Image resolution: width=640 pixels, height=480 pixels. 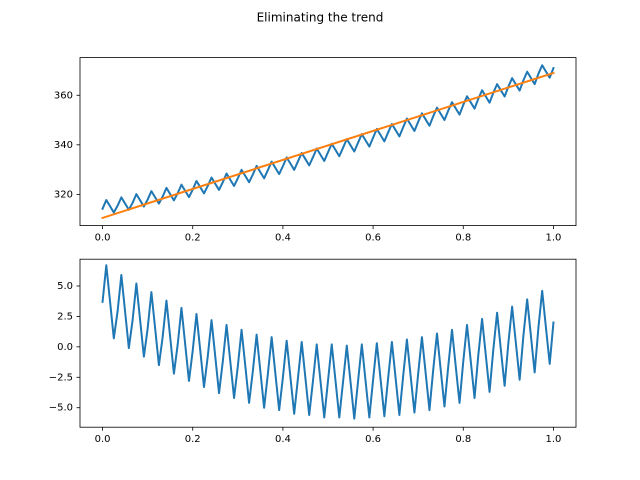 What do you see at coordinates (65, 286) in the screenshot?
I see `y-tick-label: 5.0` at bounding box center [65, 286].